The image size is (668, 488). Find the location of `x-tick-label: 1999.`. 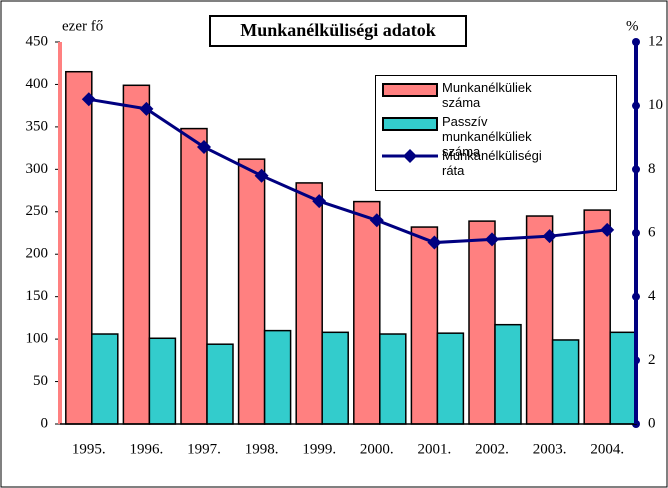

x-tick-label: 1999. is located at coordinates (319, 449).